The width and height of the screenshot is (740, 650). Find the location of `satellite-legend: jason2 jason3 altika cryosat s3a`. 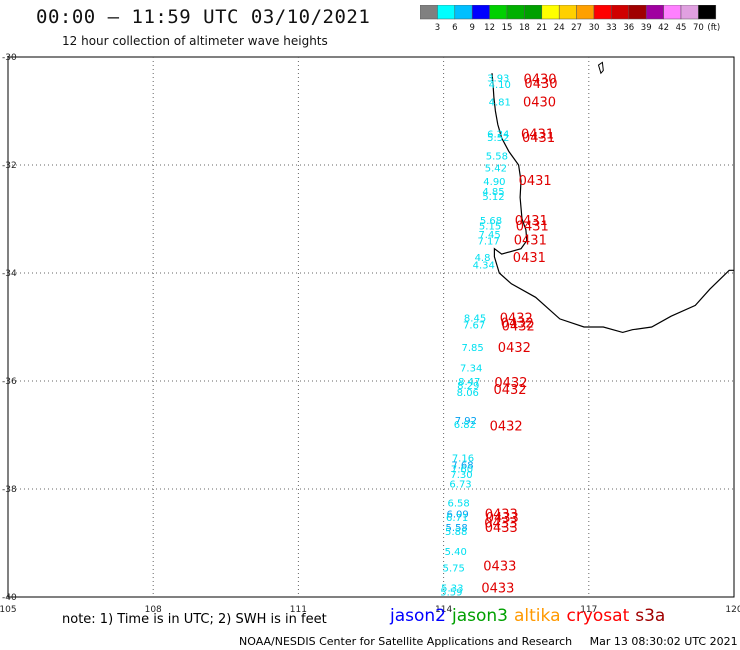

satellite-legend: jason2 jason3 altika cryosat s3a is located at coordinates (530, 616).